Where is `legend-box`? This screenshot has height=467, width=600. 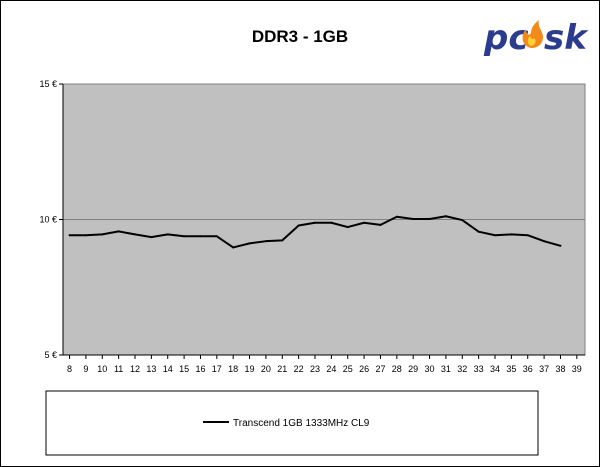 legend-box is located at coordinates (292, 423).